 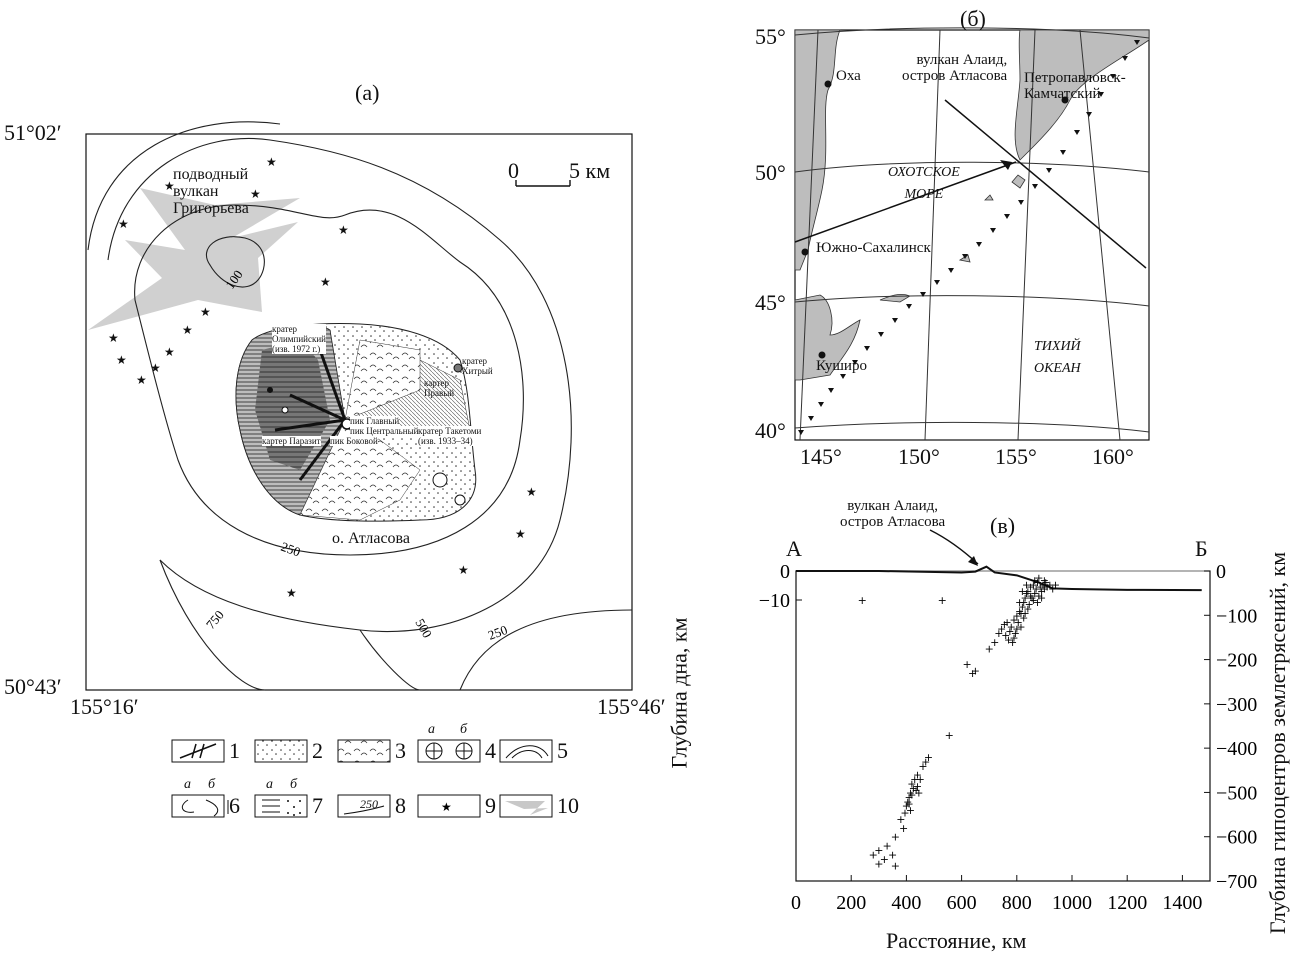 What do you see at coordinates (1236, 661) in the screenshot?
I see `y-tick-label-right: −200` at bounding box center [1236, 661].